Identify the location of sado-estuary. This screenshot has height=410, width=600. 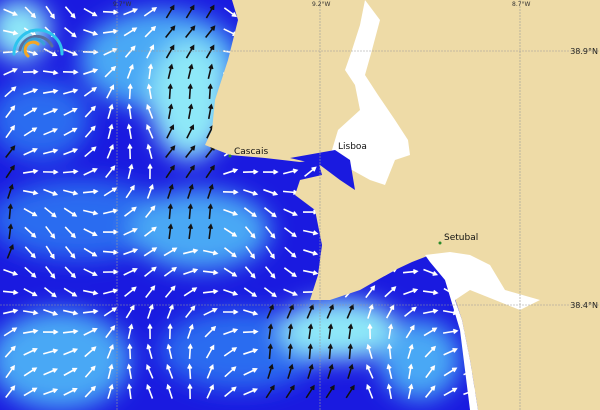
(482, 331).